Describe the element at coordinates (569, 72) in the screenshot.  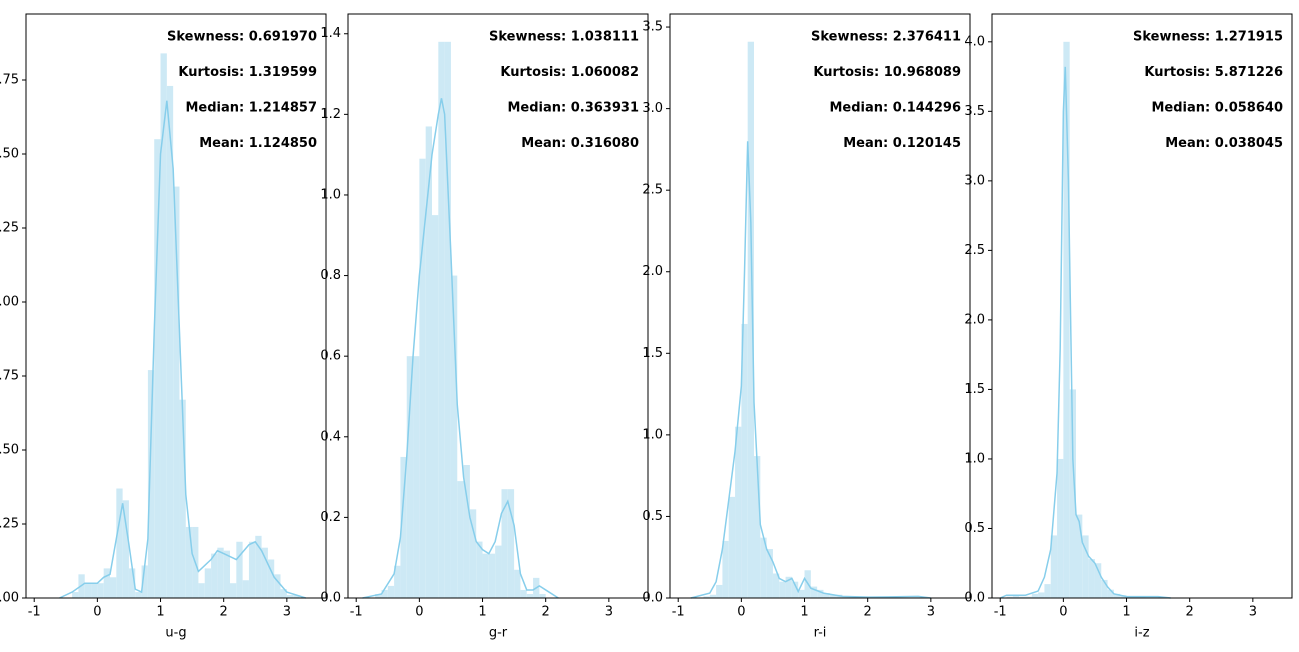
I see `annotation: Kurtosis: 1.060082` at that location.